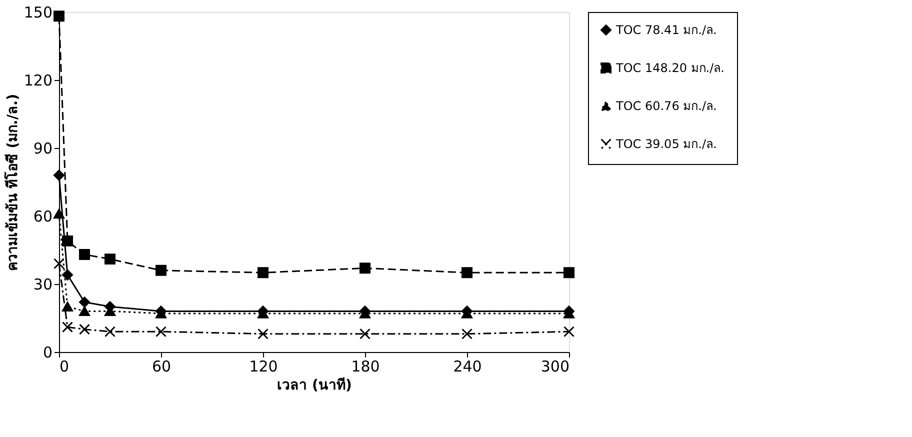 The image size is (912, 437). I want to click on legend-label: TOC 39.05 มก./ล., so click(666, 144).